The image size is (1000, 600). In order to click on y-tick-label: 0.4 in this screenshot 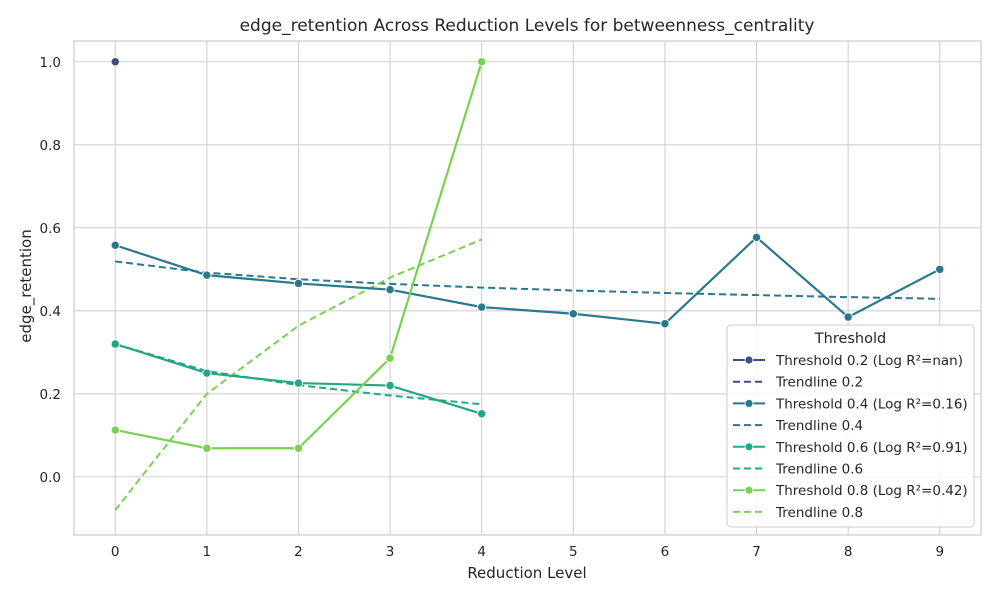, I will do `click(50, 312)`.